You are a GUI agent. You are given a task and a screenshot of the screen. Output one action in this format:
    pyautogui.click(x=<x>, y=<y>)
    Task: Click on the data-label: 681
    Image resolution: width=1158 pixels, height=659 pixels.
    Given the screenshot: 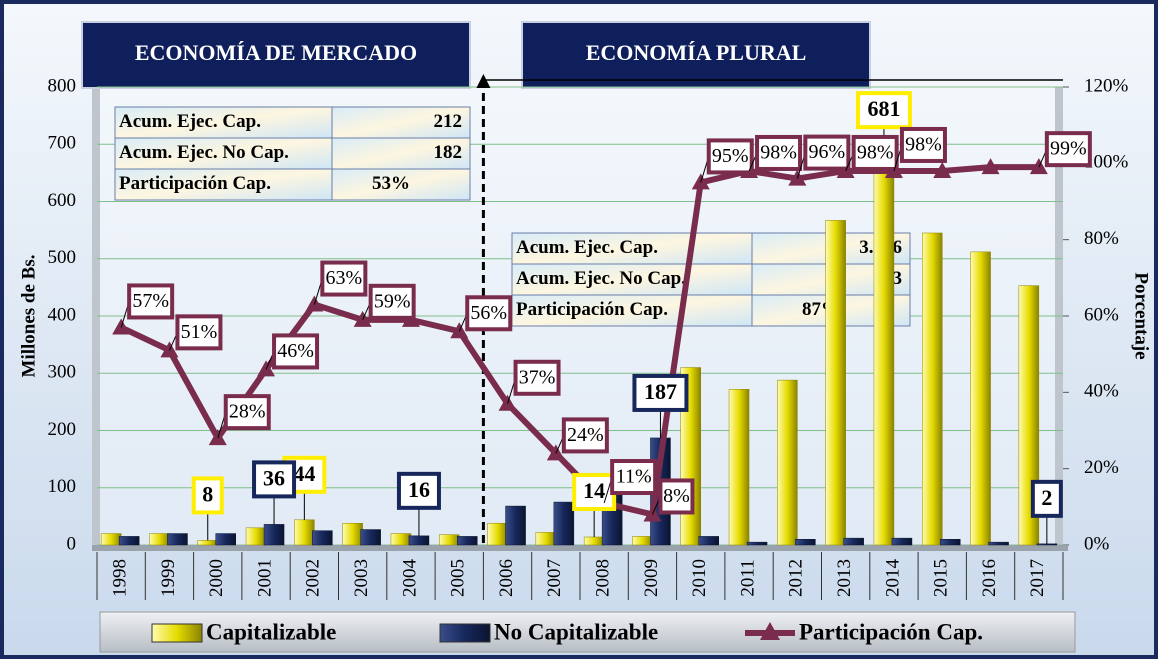 What is the action you would take?
    pyautogui.click(x=883, y=108)
    